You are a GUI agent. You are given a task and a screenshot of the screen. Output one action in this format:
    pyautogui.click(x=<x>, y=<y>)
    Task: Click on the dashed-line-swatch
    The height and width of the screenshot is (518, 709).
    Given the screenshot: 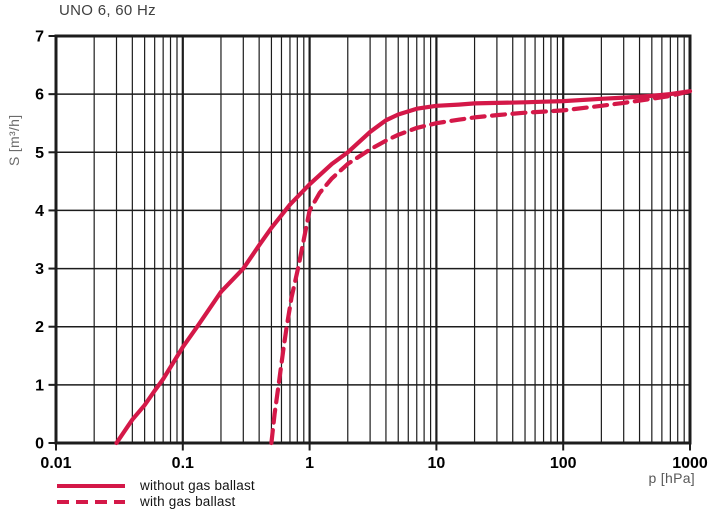 What is the action you would take?
    pyautogui.click(x=91, y=501)
    